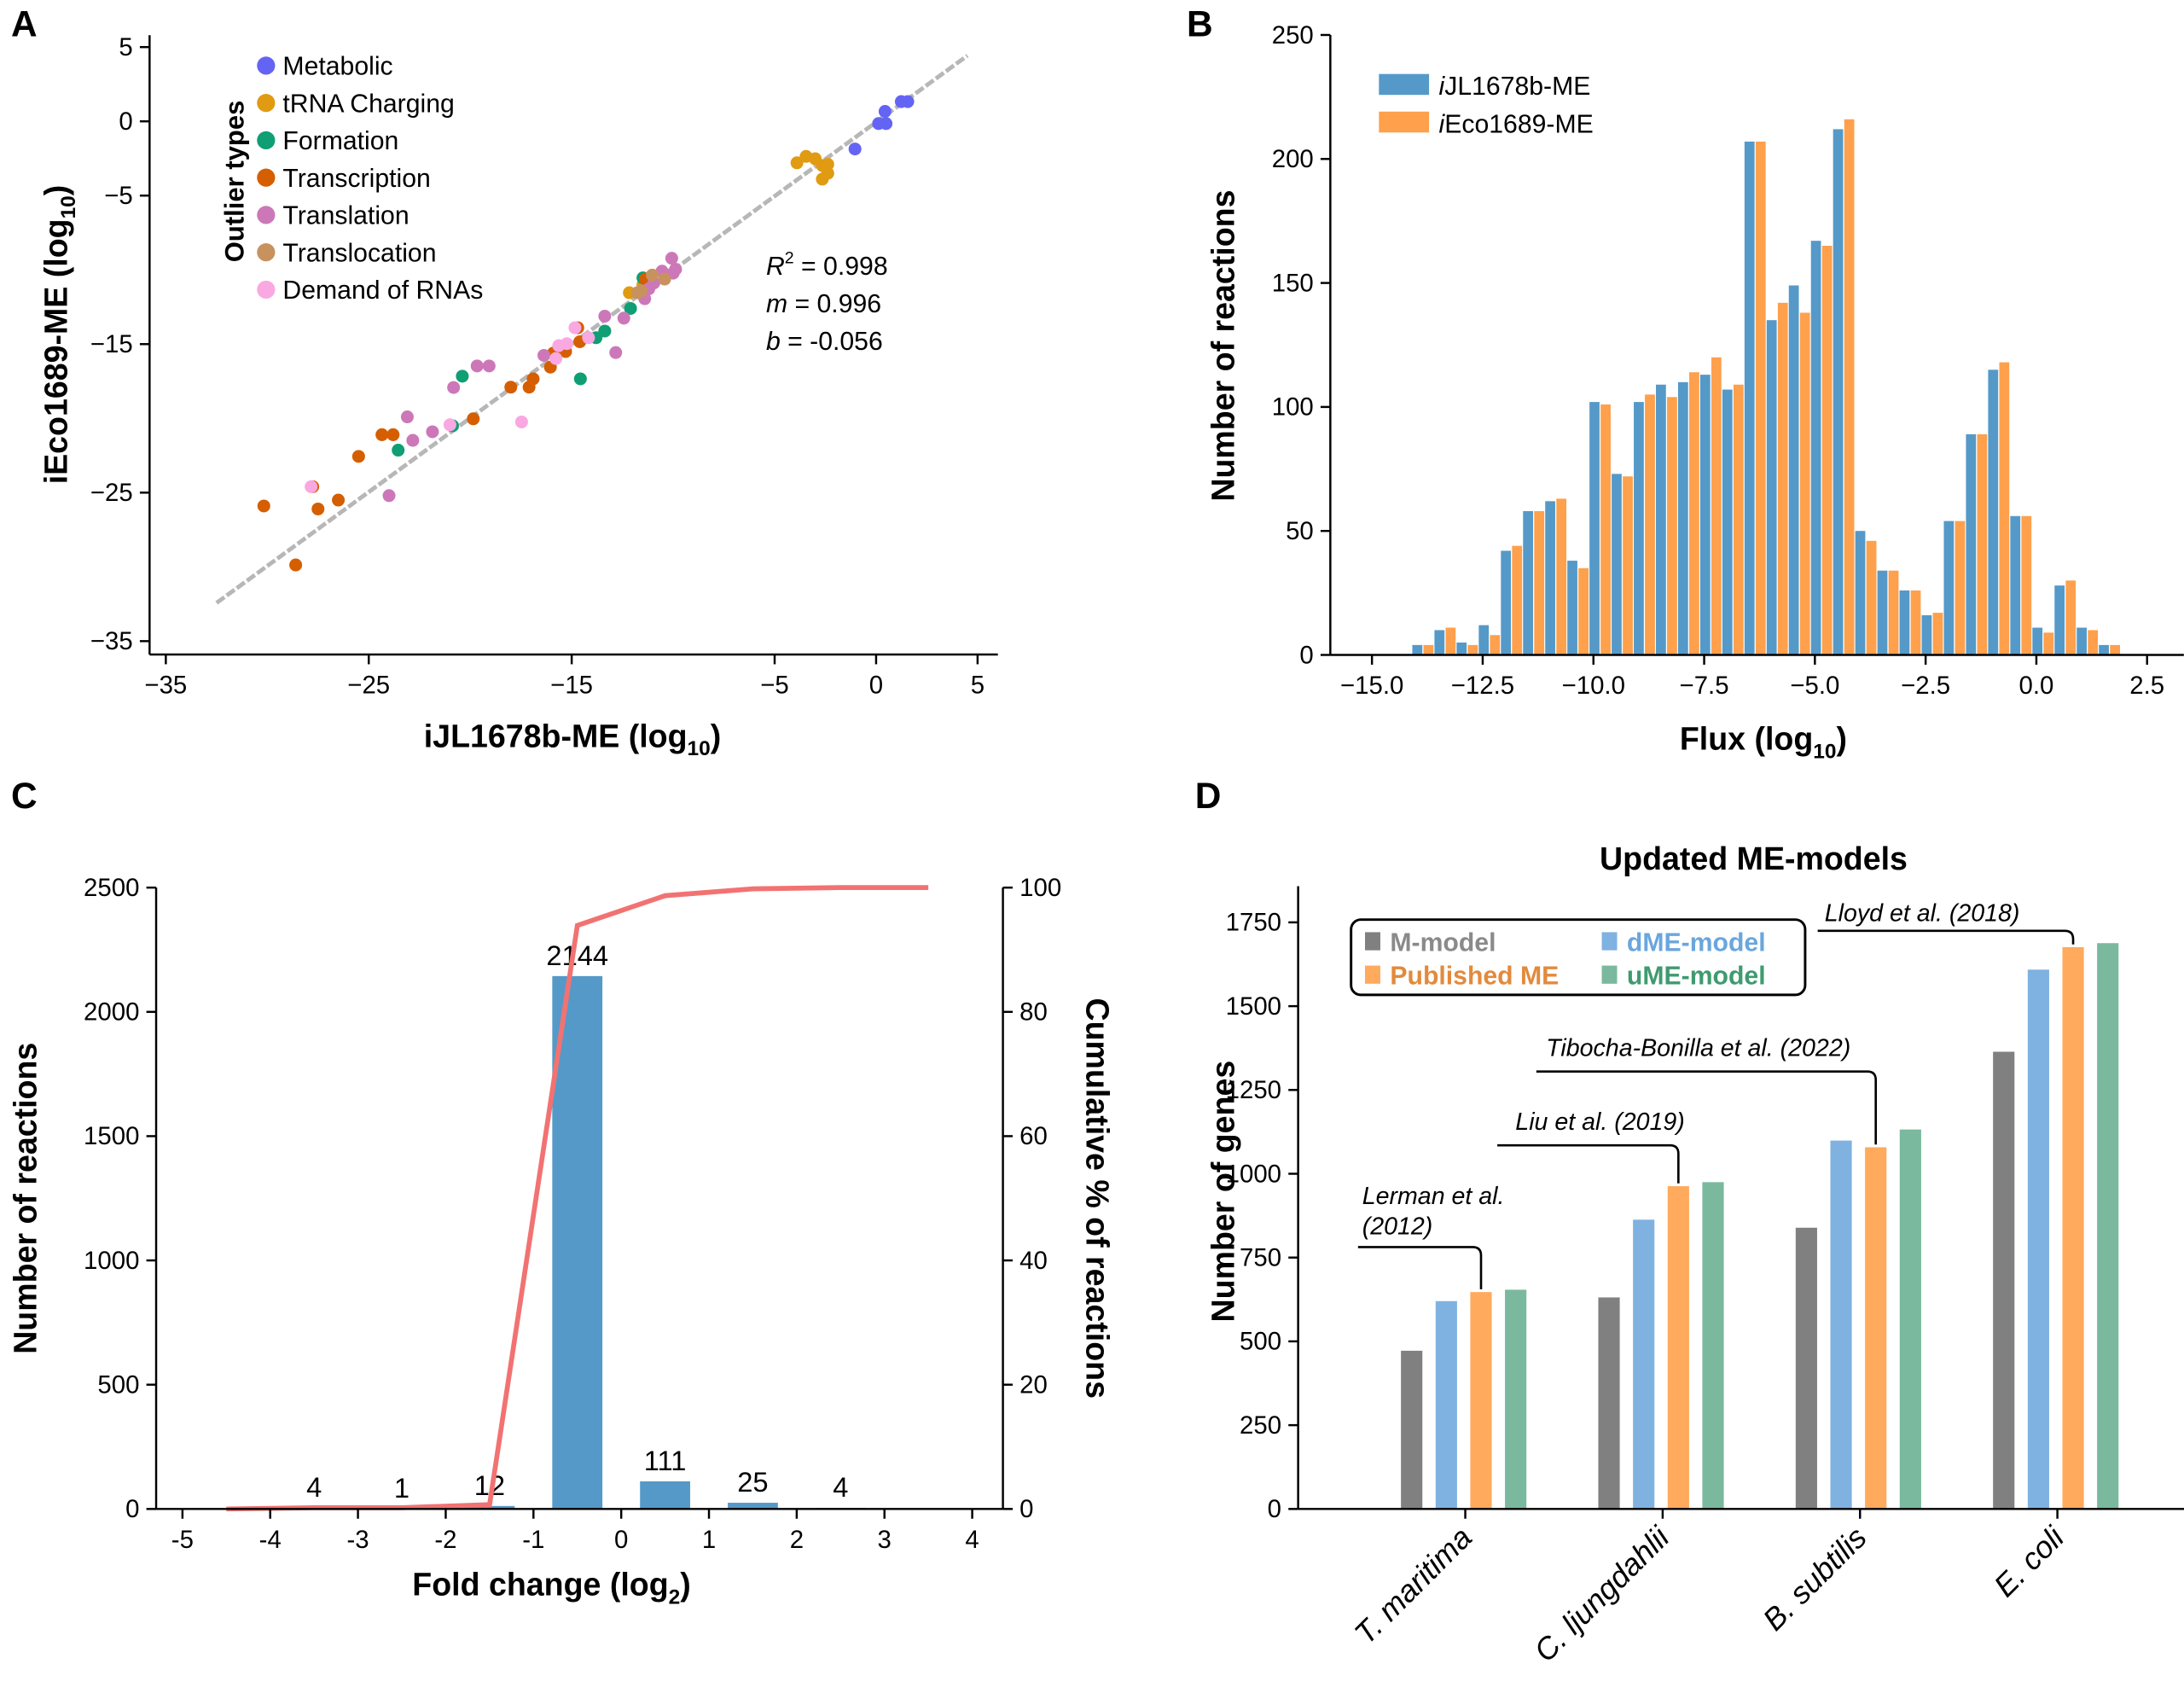 This screenshot has width=2184, height=1693. What do you see at coordinates (709, 1540) in the screenshot?
I see `x-tick-label: 1` at bounding box center [709, 1540].